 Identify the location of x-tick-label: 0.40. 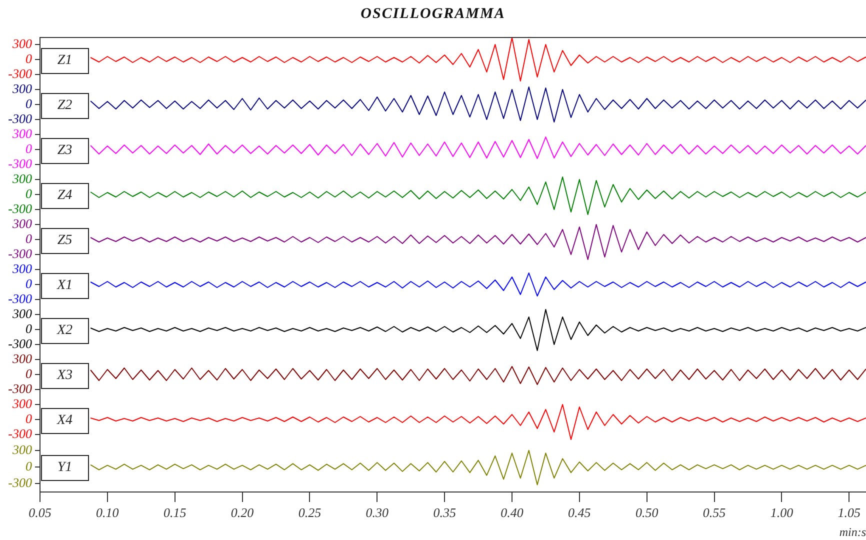
(512, 512).